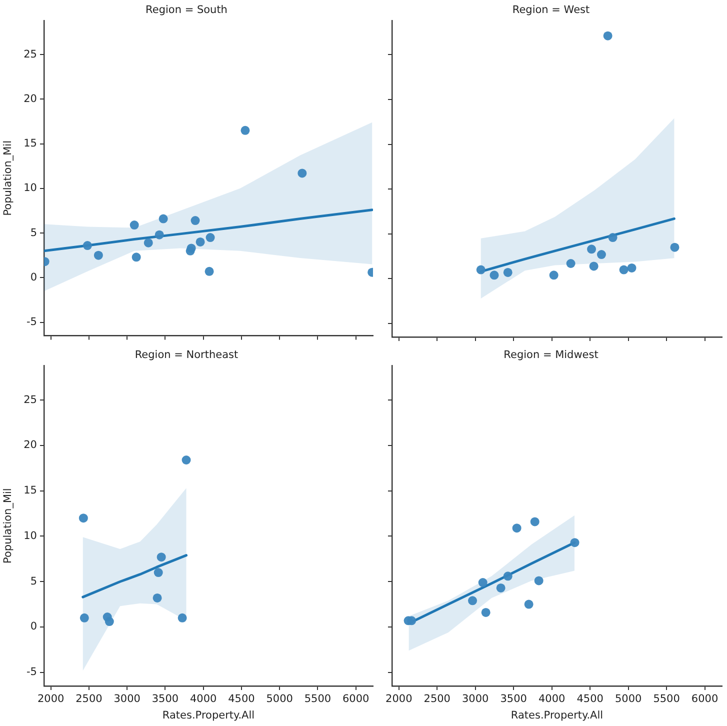 The image size is (727, 726). I want to click on chart-title: Region = West, so click(551, 10).